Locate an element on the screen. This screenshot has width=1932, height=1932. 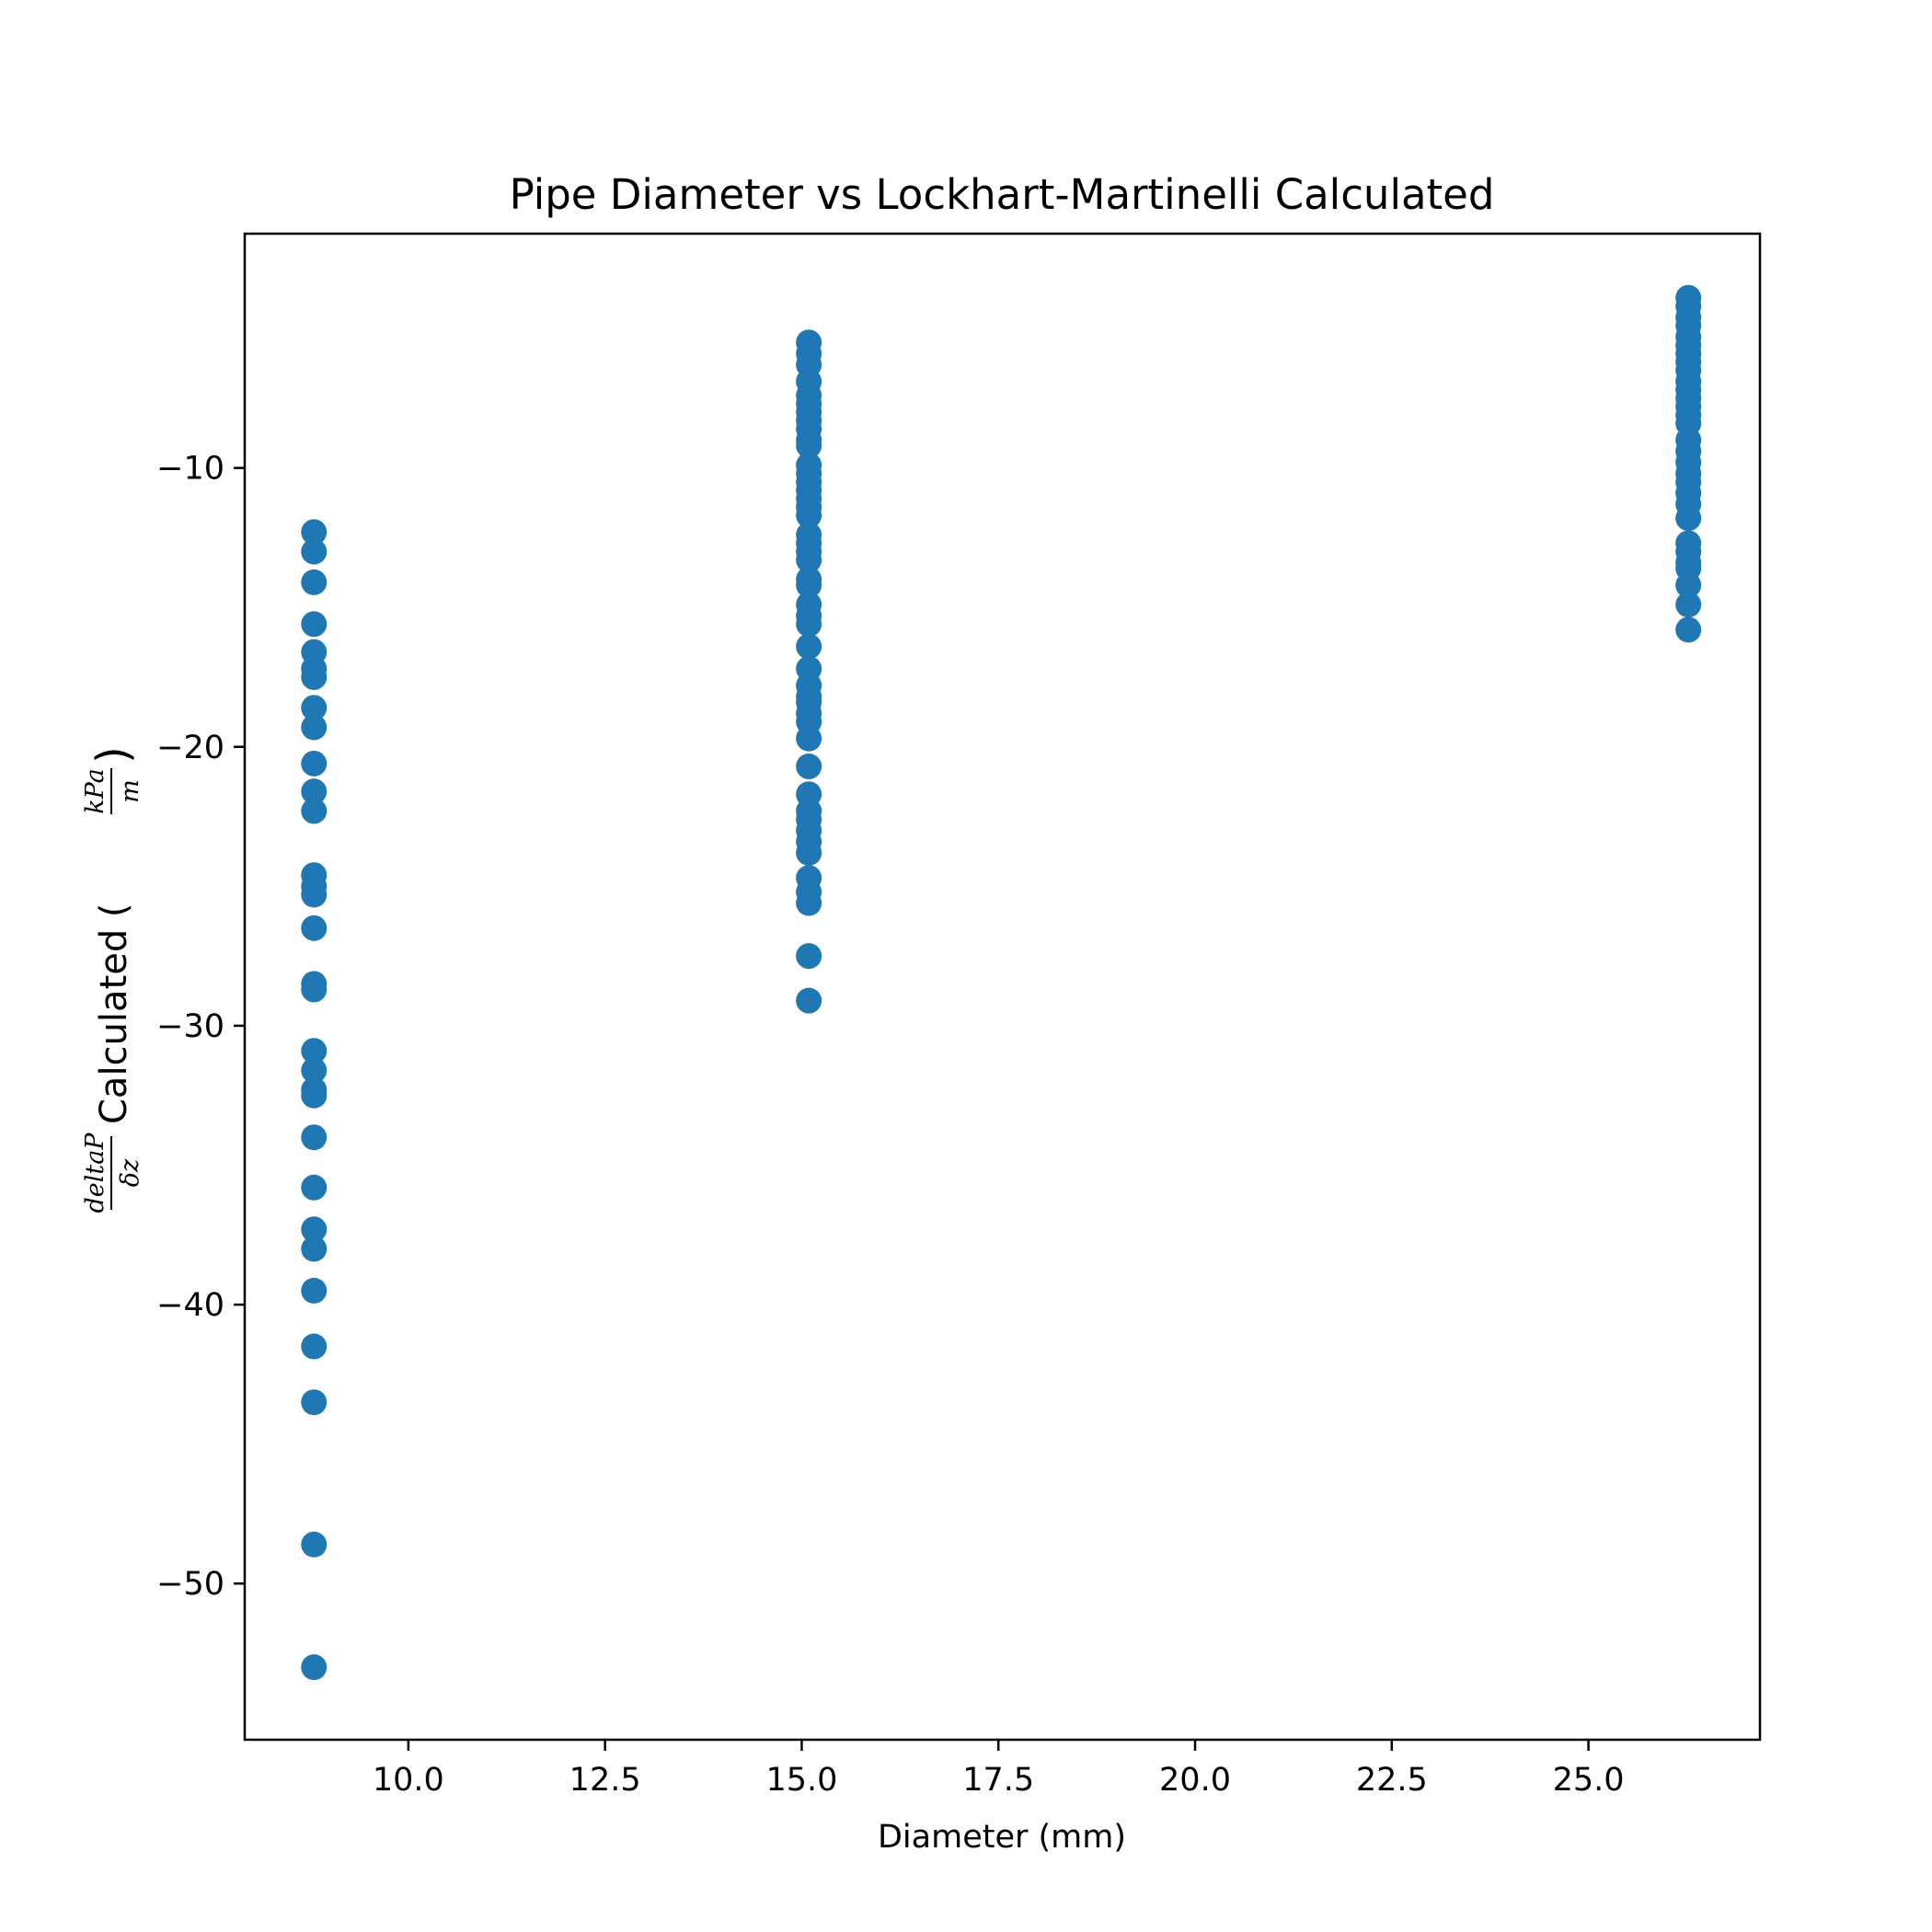
y-tick-label: −40 is located at coordinates (190, 1305).